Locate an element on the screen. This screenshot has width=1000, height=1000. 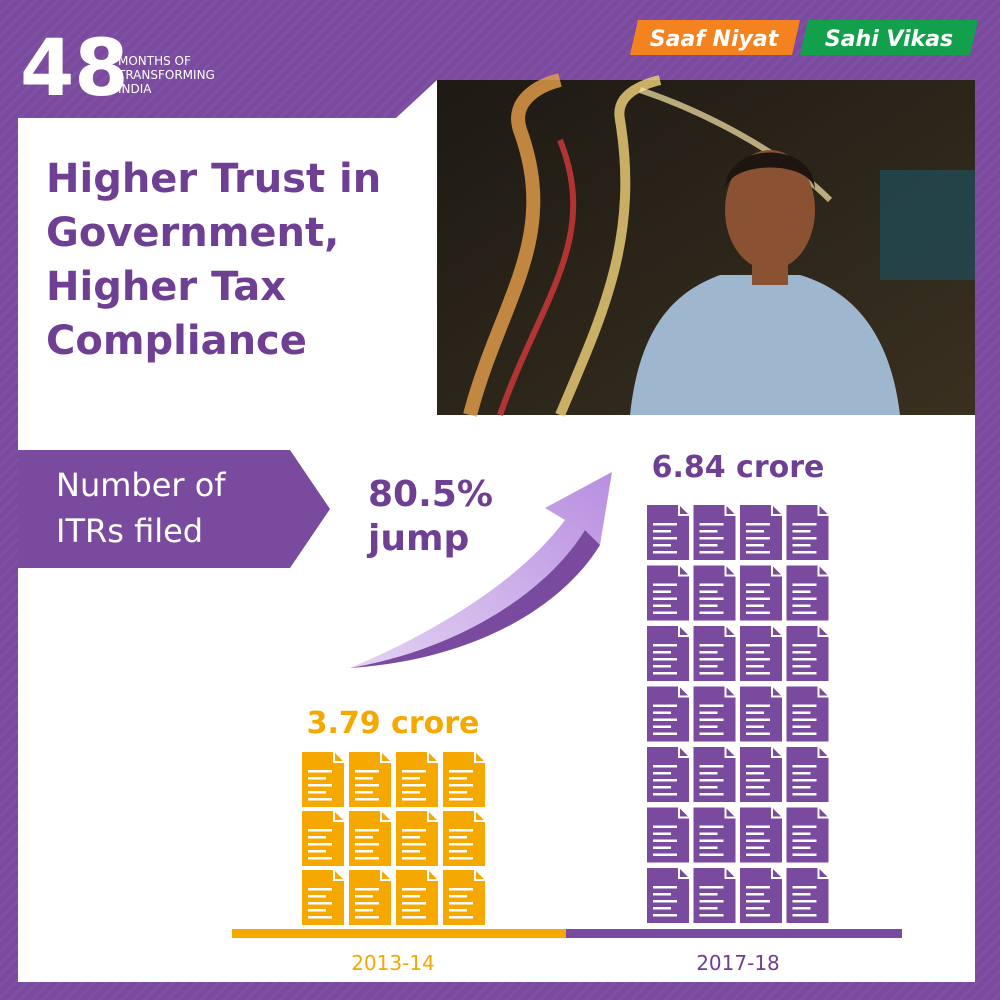
growth-arrow is located at coordinates (481, 570).